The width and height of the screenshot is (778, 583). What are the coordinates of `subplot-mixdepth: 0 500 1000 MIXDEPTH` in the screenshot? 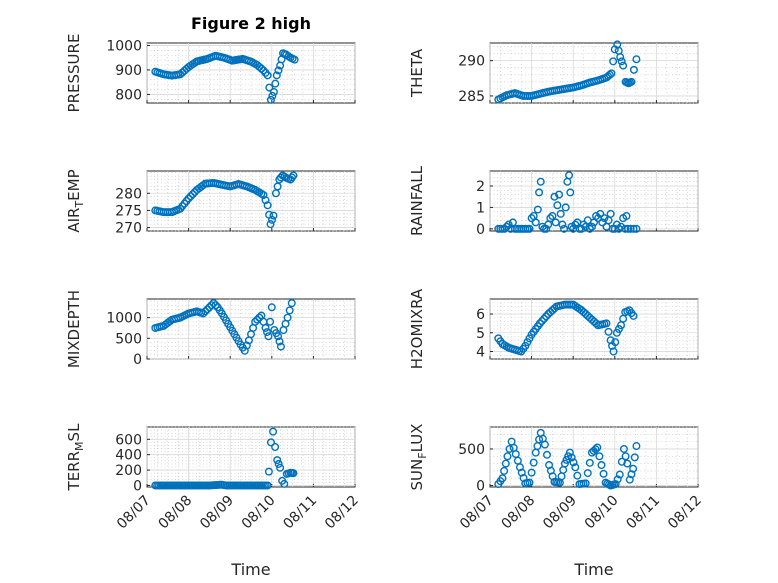 It's located at (210, 329).